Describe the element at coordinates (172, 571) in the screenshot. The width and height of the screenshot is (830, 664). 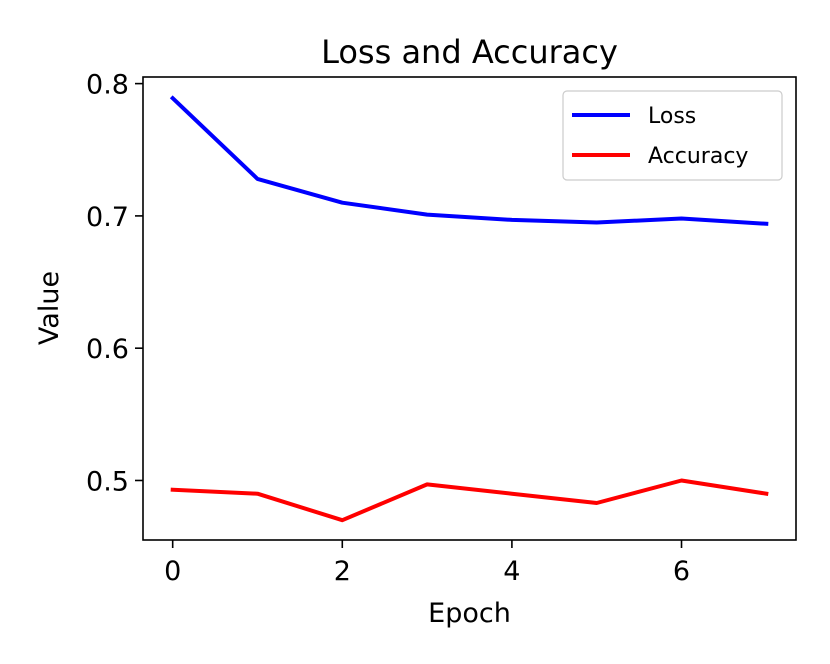
I see `x-tick-label: 0` at that location.